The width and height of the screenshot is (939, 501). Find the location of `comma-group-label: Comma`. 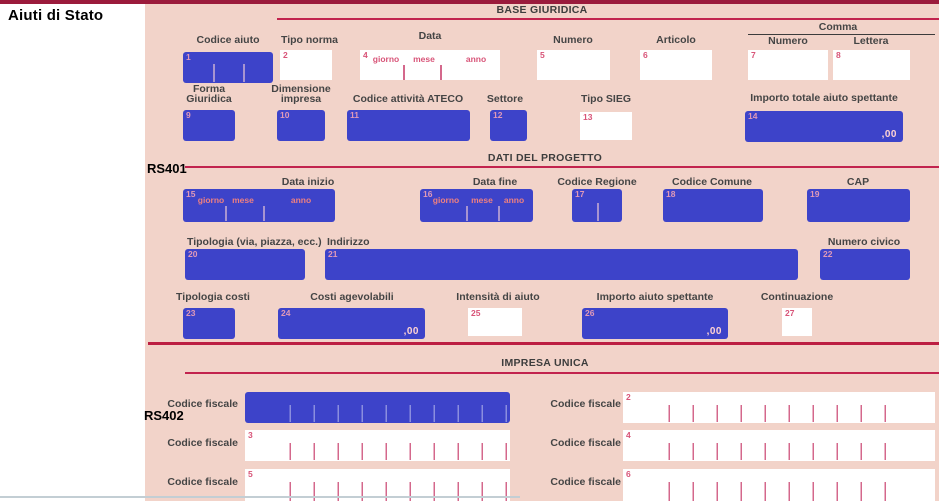

comma-group-label: Comma is located at coordinates (838, 27).